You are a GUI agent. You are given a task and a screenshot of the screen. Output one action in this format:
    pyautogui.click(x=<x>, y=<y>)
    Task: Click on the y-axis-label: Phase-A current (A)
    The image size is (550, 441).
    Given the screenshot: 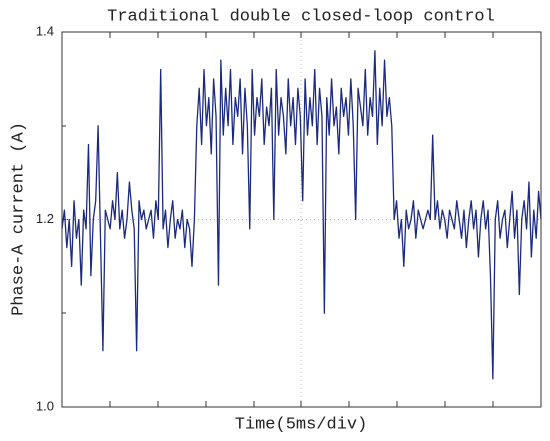 What is the action you would take?
    pyautogui.click(x=18, y=219)
    